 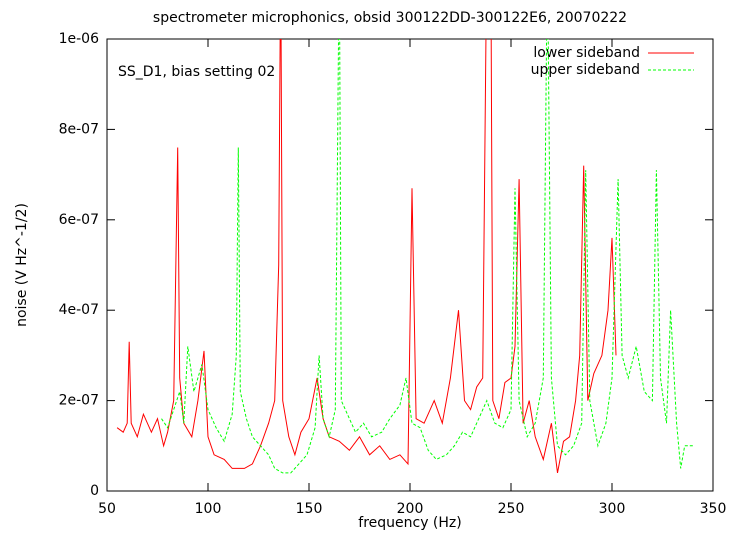 What do you see at coordinates (410, 509) in the screenshot?
I see `x-tick-label: 200` at bounding box center [410, 509].